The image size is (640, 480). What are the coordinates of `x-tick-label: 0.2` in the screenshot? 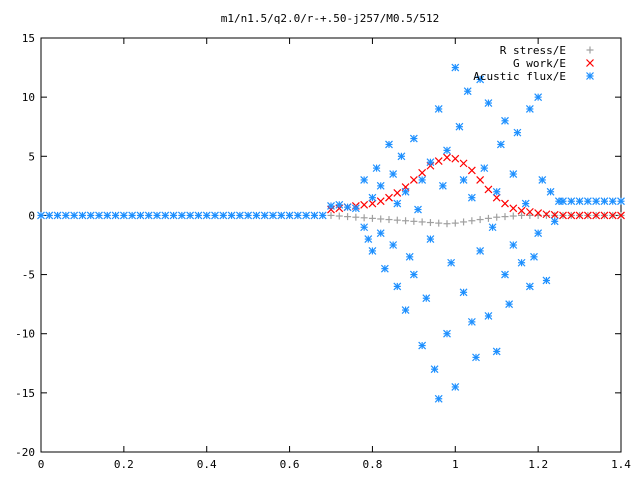 It's located at (124, 464).